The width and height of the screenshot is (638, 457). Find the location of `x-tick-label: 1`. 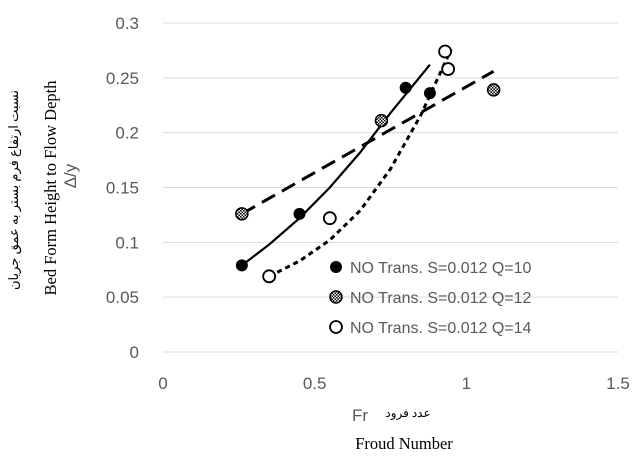

x-tick-label: 1 is located at coordinates (466, 383).